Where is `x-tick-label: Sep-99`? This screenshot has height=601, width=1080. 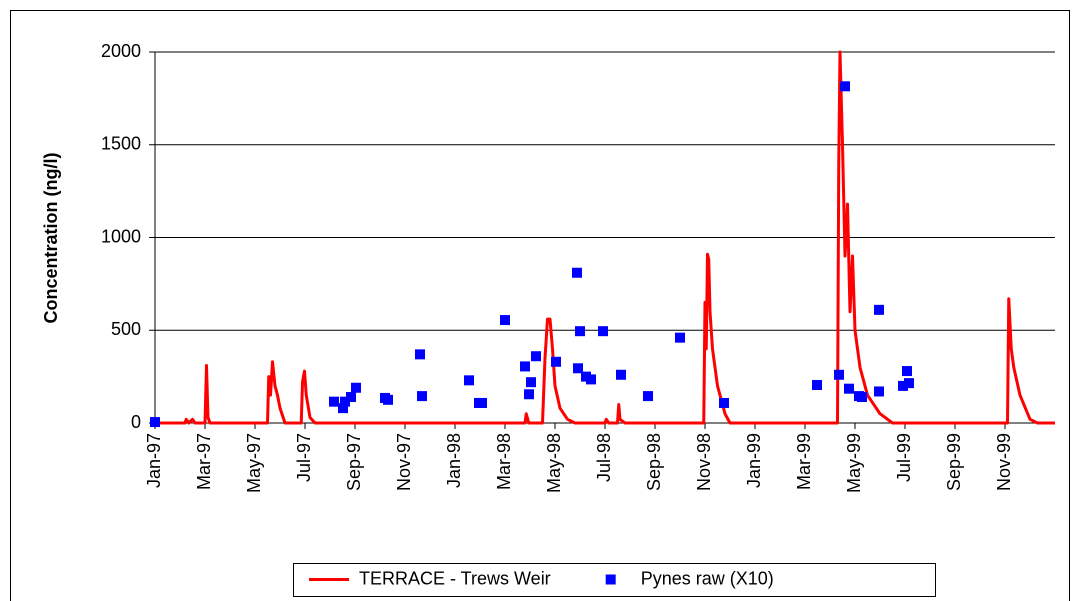
x-tick-label: Sep-99 is located at coordinates (954, 462).